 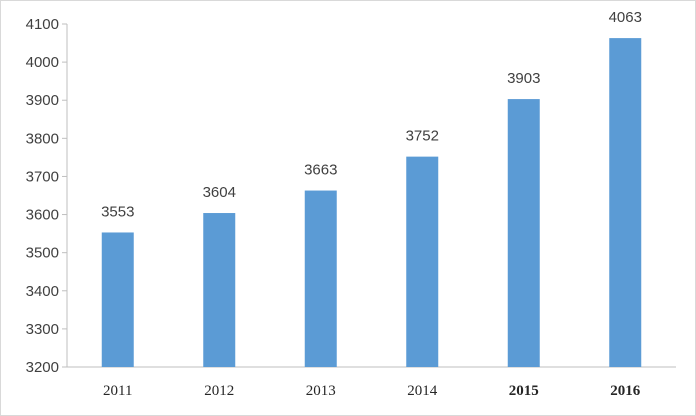 What do you see at coordinates (320, 170) in the screenshot?
I see `data-label-2013: 3663` at bounding box center [320, 170].